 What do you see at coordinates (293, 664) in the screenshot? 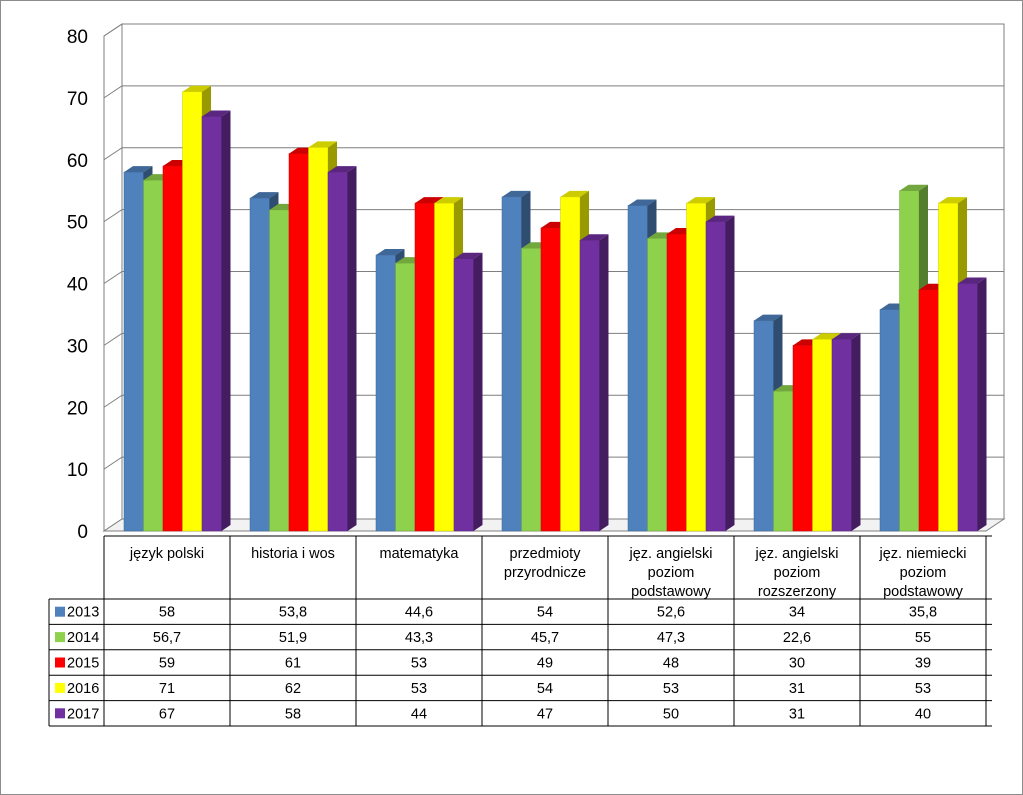
I see `data-table-value: 61` at bounding box center [293, 664].